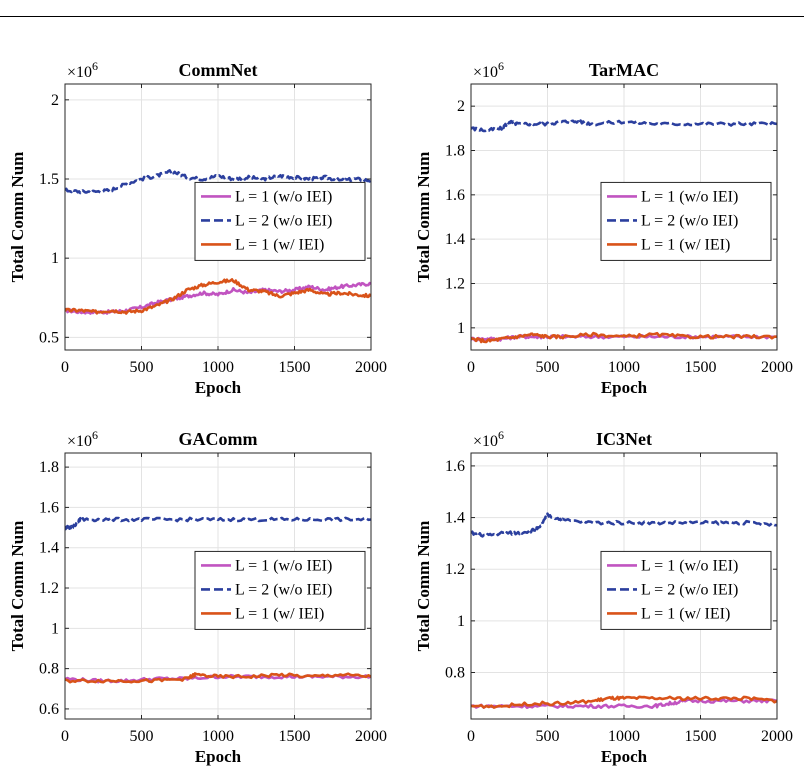  Describe the element at coordinates (624, 439) in the screenshot. I see `chart-title: IC3Net` at that location.